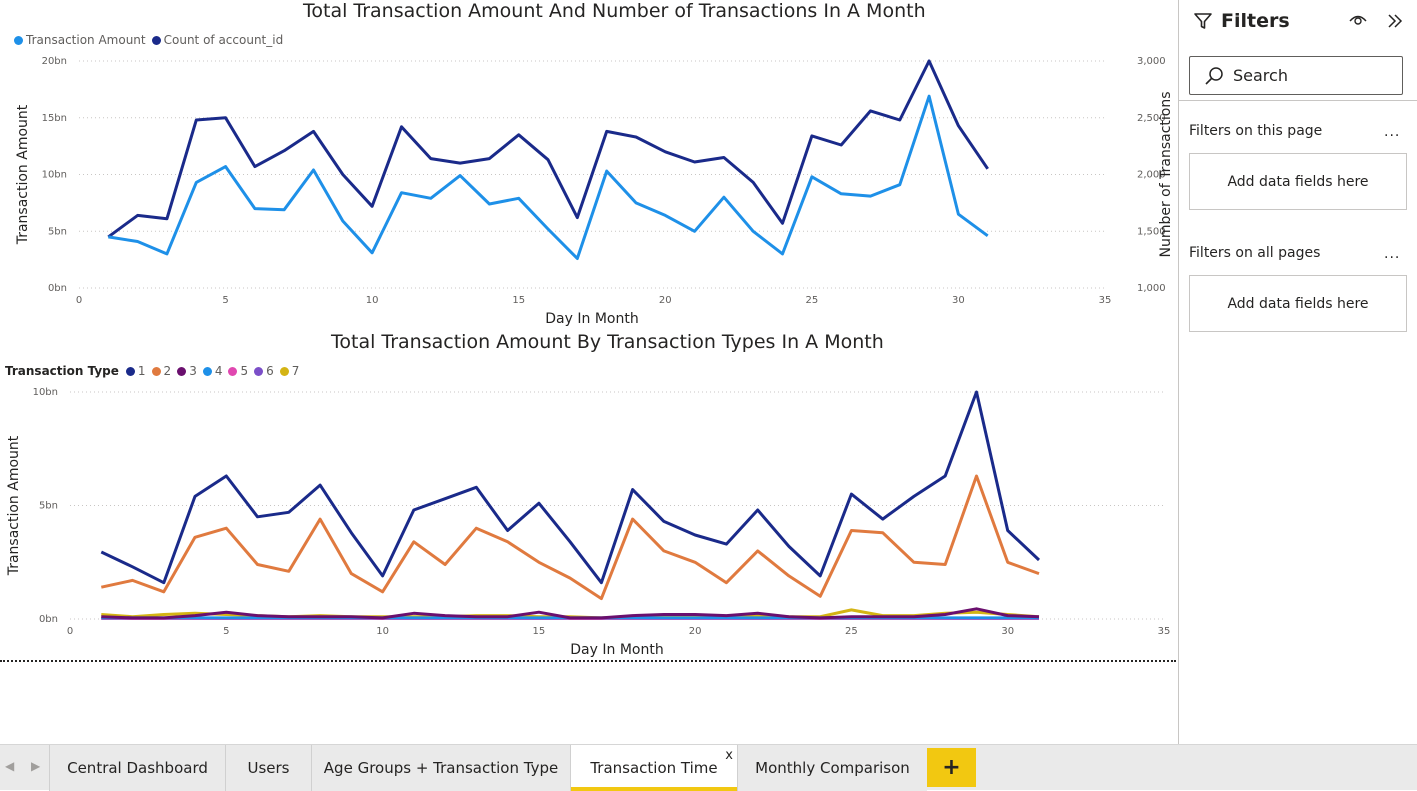 The width and height of the screenshot is (1417, 791). Describe the element at coordinates (951, 767) in the screenshot. I see `add-page-button: +` at that location.